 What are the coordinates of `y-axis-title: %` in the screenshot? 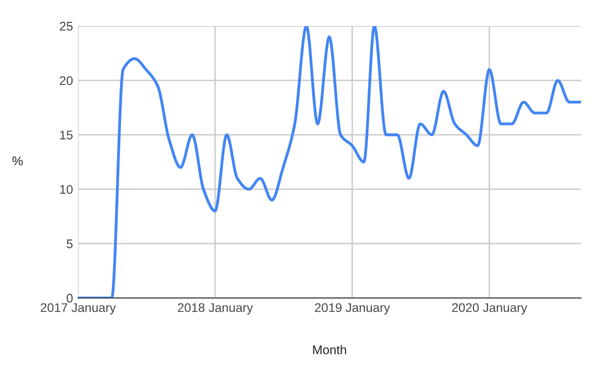 It's located at (17, 161).